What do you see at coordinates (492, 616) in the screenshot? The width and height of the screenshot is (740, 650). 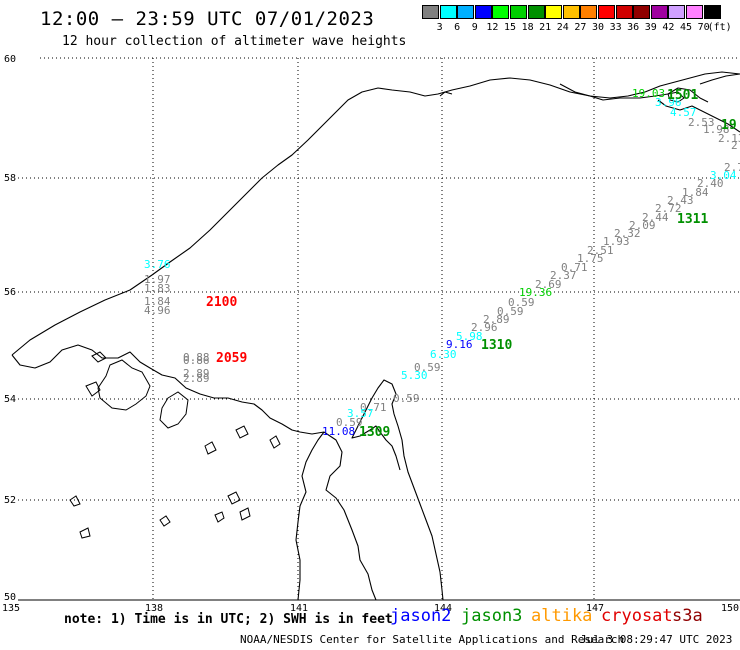 I see `sat-jason3-label: jason3` at bounding box center [492, 616].